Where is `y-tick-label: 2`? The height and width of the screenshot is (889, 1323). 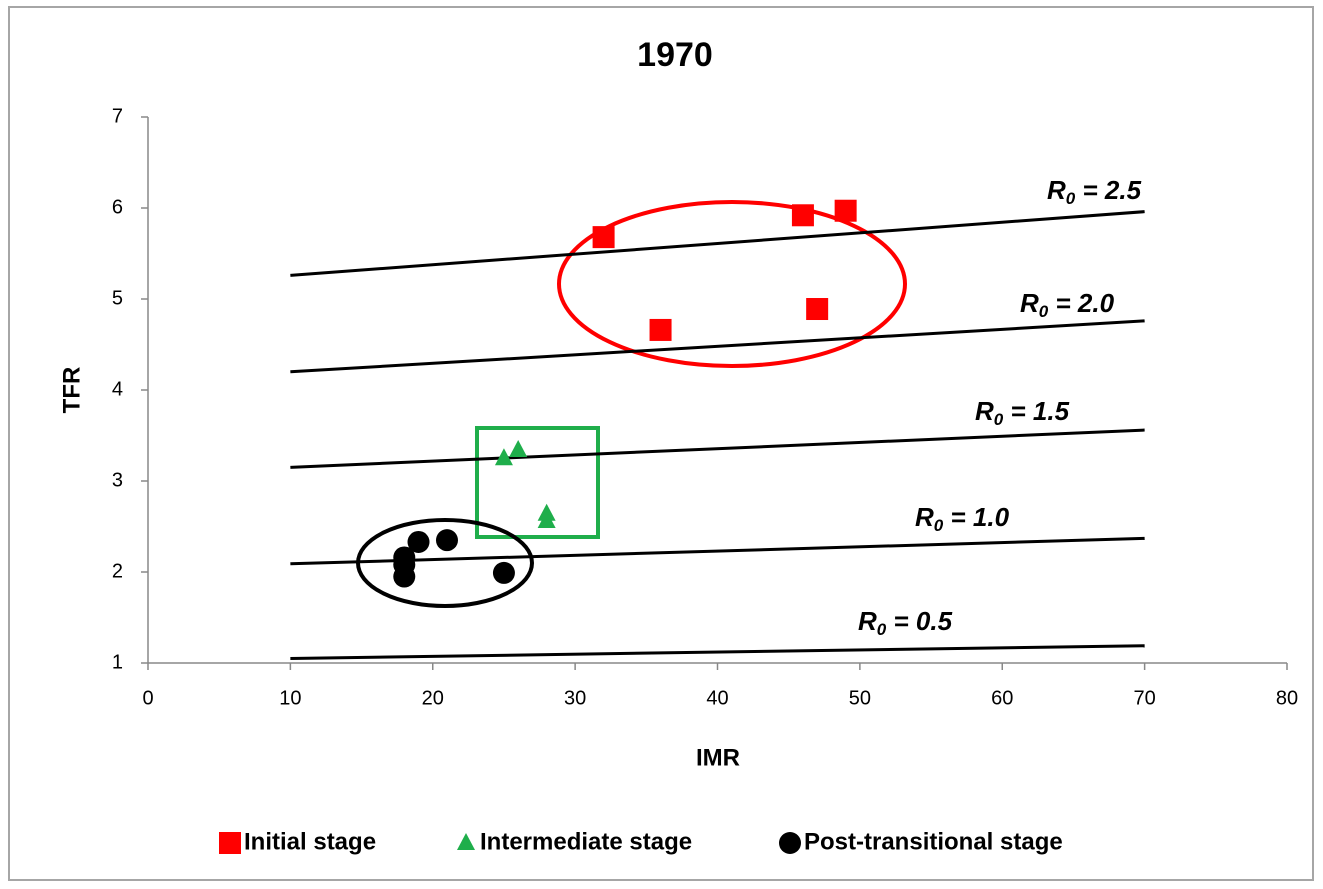
y-tick-label: 2 is located at coordinates (117, 571).